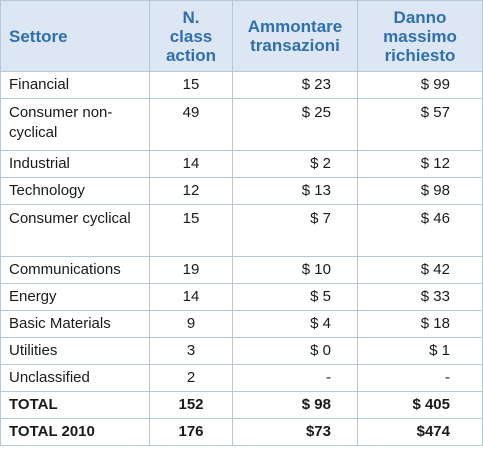 Image resolution: width=483 pixels, height=457 pixels. What do you see at coordinates (191, 351) in the screenshot?
I see `cell-count: 3` at bounding box center [191, 351].